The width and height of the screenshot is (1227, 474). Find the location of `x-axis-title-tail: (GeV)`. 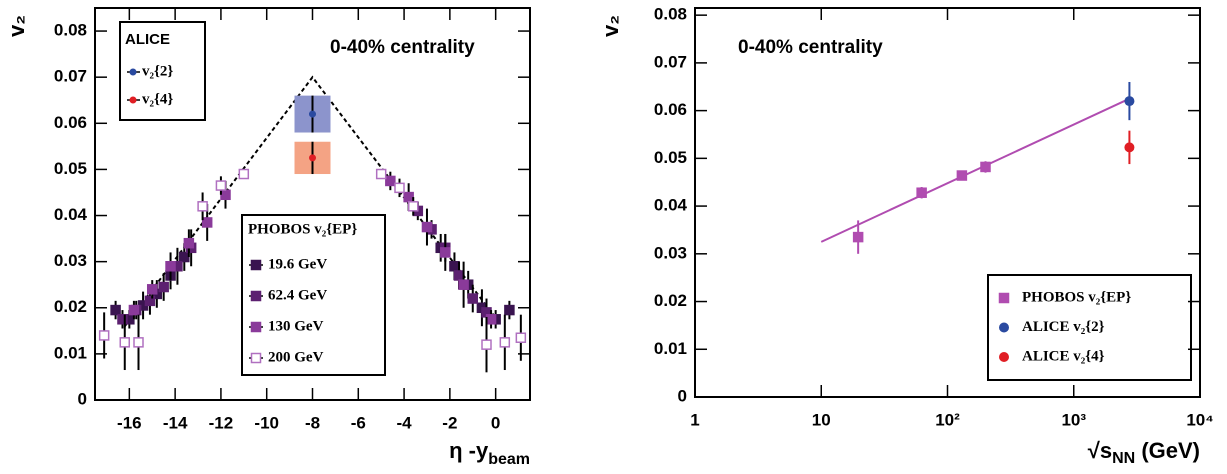

x-axis-title-tail: (GeV) is located at coordinates (1167, 450).